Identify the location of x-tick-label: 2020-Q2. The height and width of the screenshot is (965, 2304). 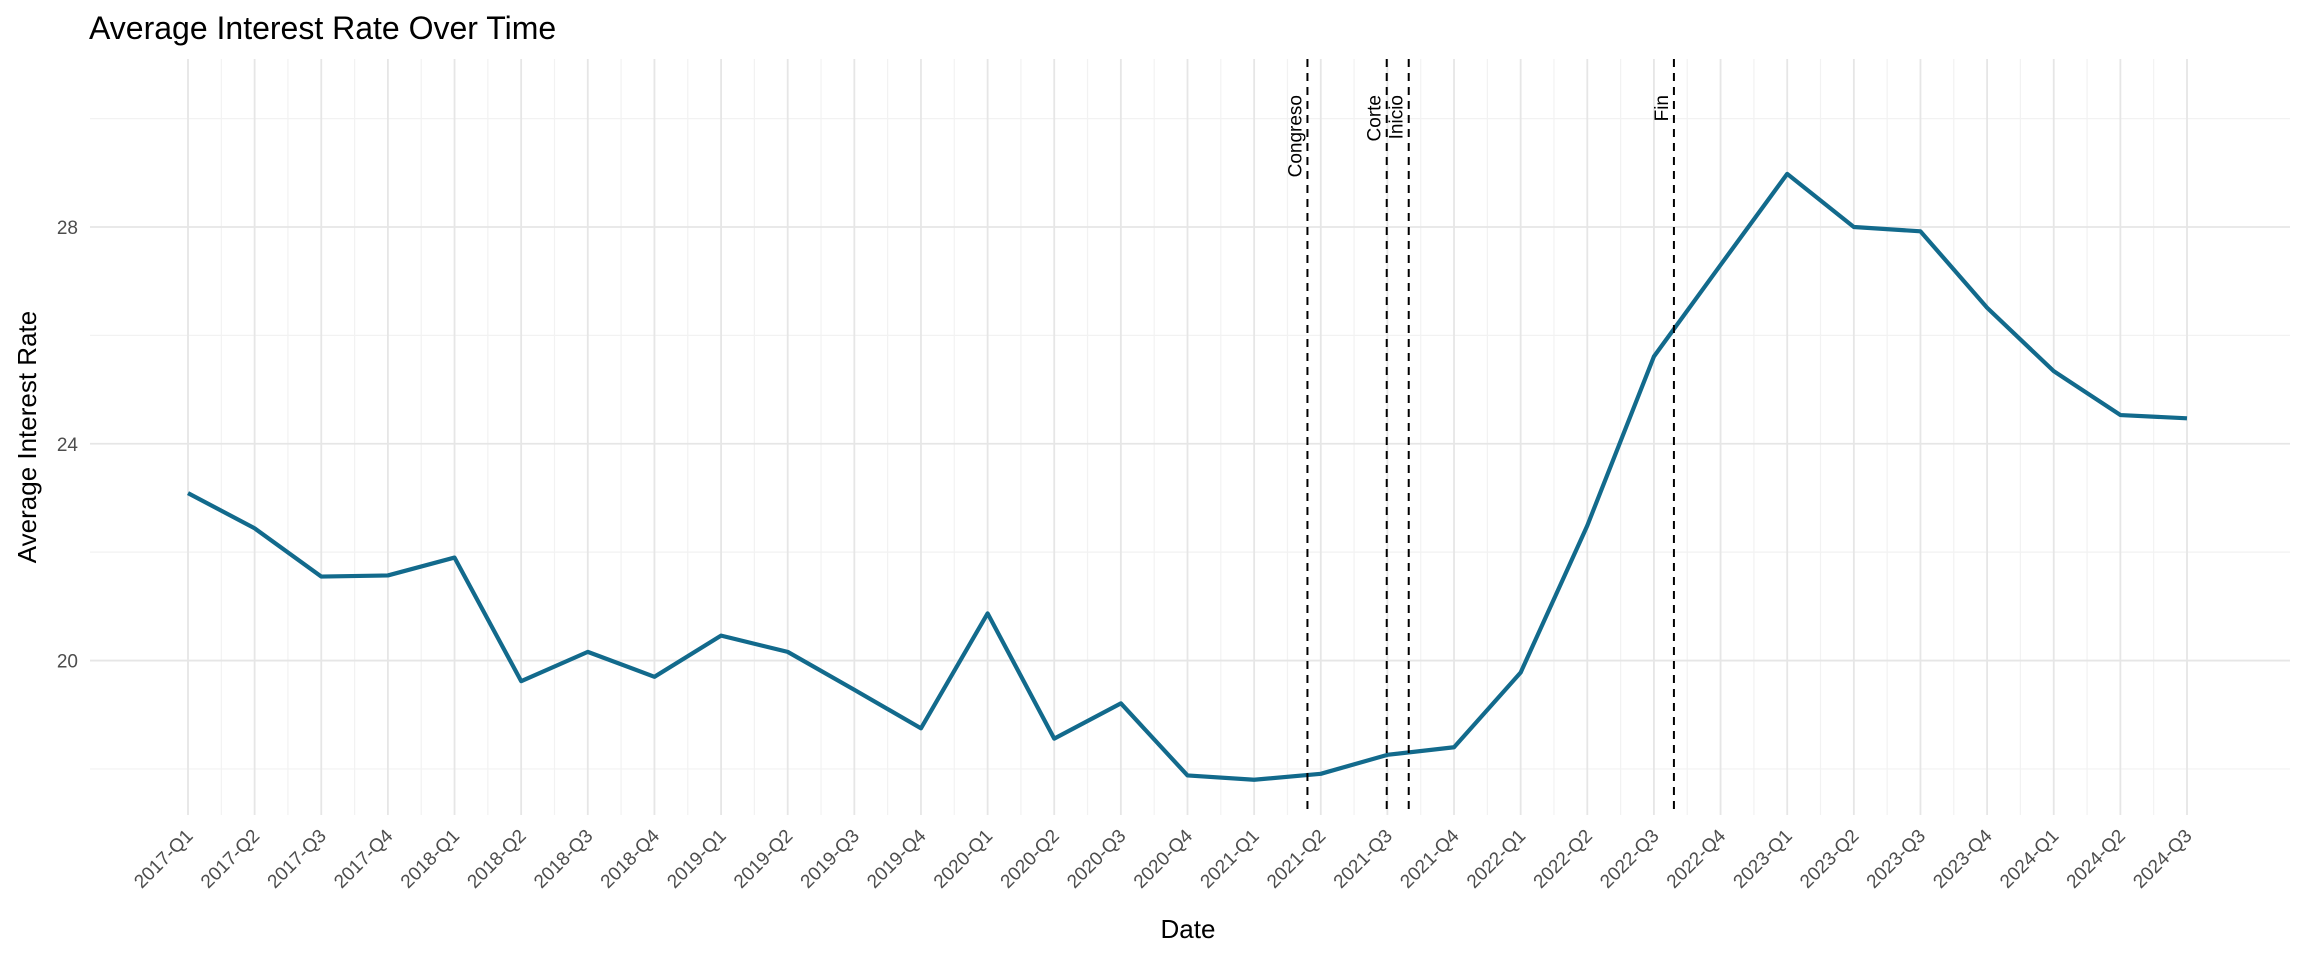
(1030, 859).